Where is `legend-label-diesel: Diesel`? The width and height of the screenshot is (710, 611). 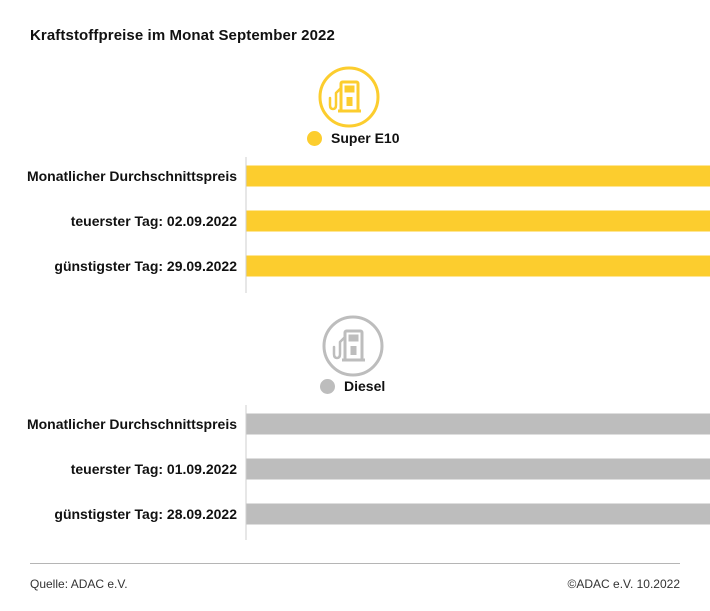 legend-label-diesel: Diesel is located at coordinates (365, 386).